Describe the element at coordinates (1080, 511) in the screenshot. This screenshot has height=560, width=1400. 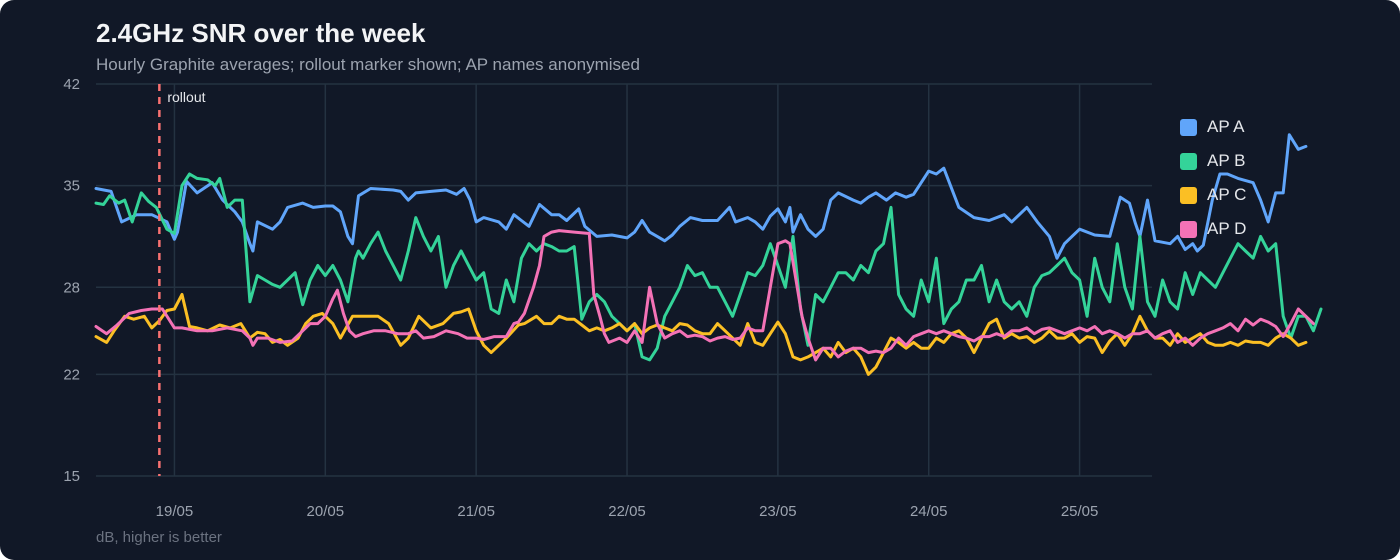
I see `x-tick-label: 25/05` at that location.